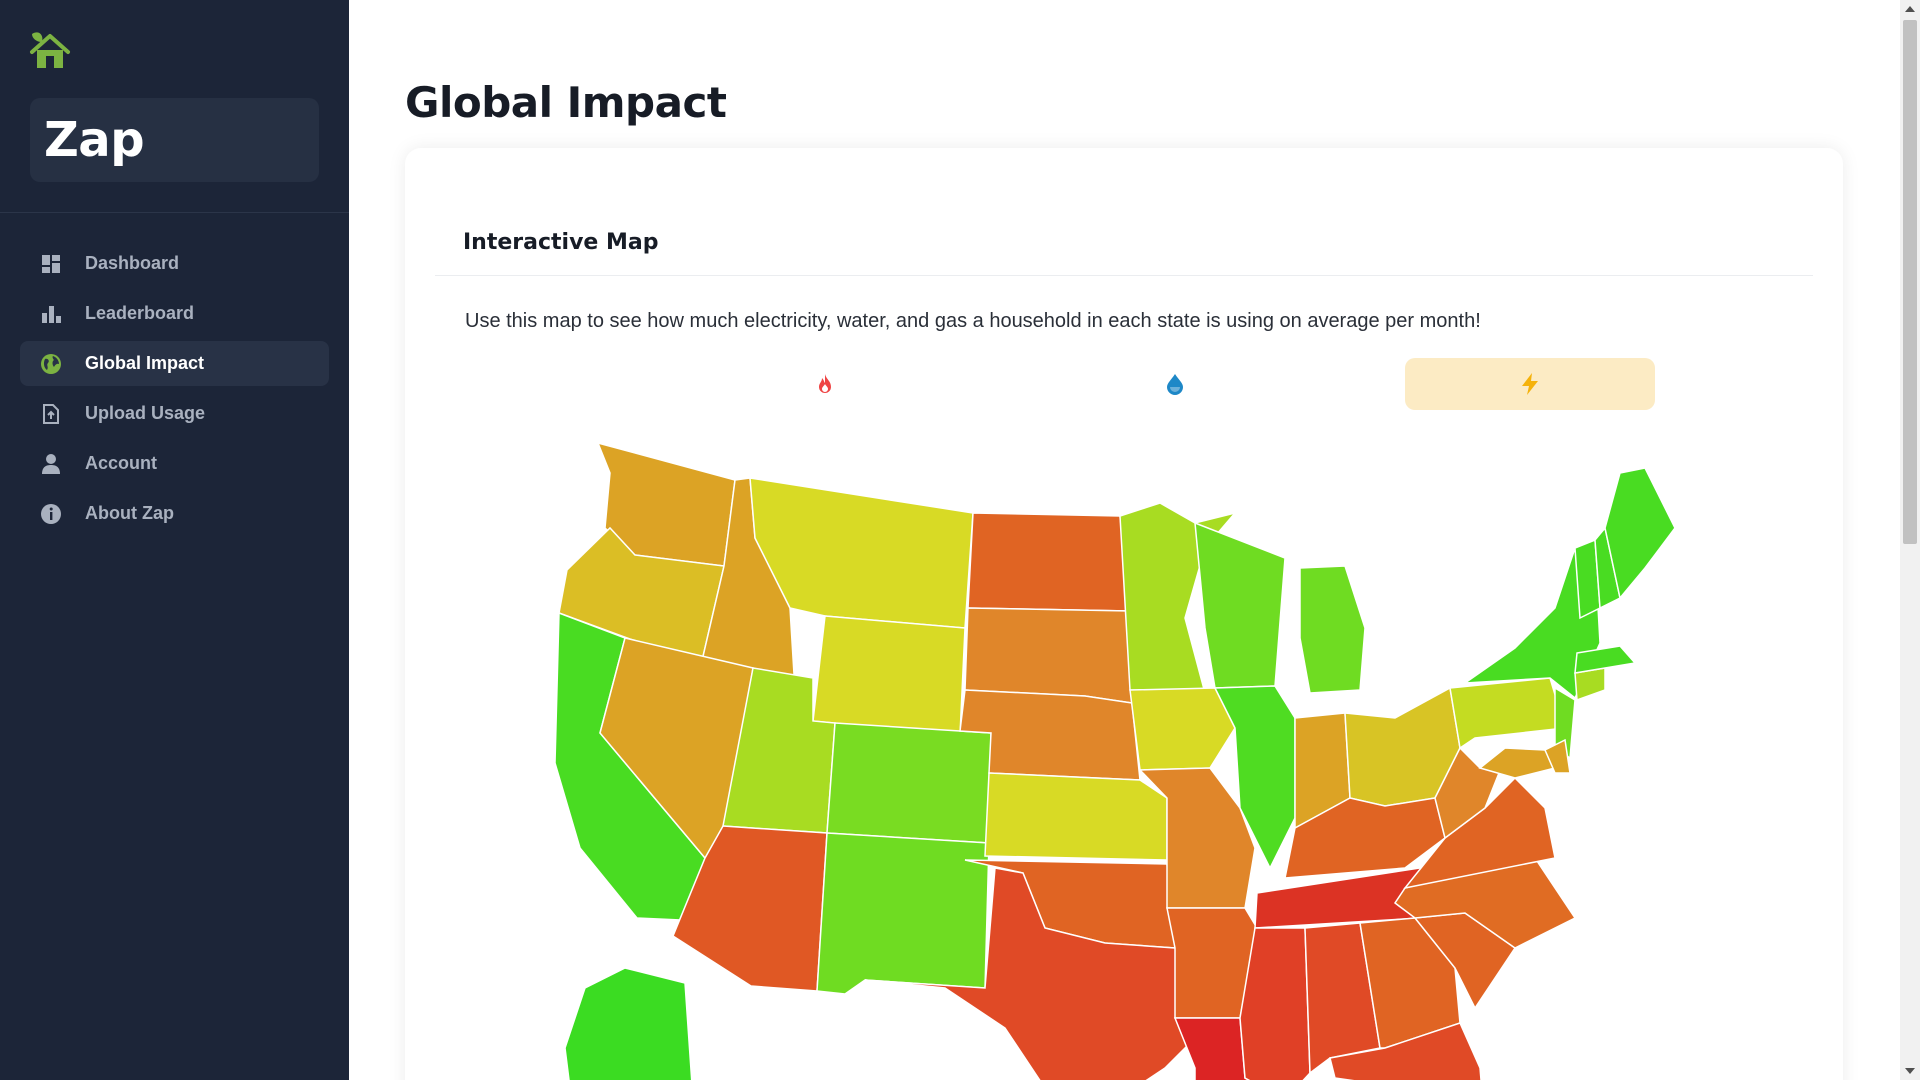 The image size is (1920, 1080). I want to click on state-wisconsin, so click(1240, 605).